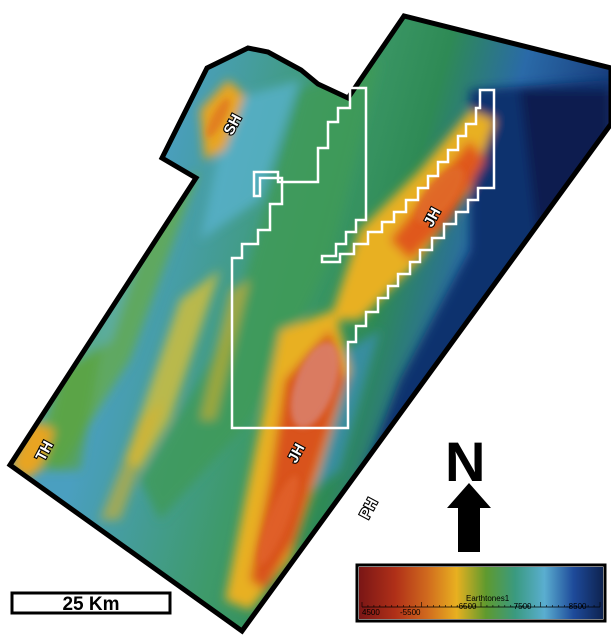  I want to click on label-ph: PH, so click(369, 508).